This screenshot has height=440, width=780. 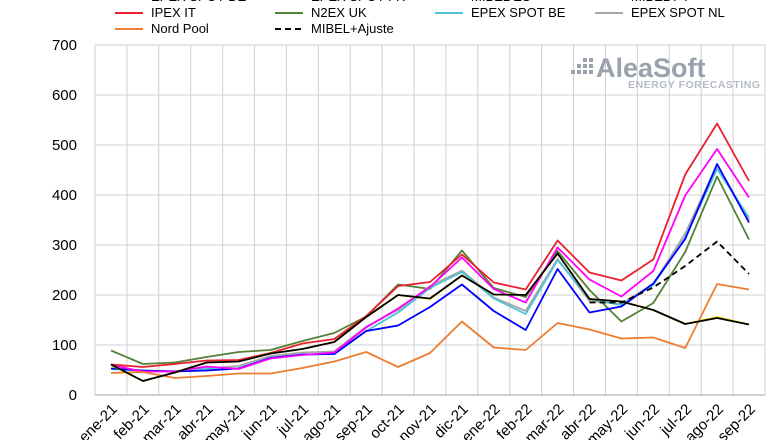 What do you see at coordinates (64, 295) in the screenshot?
I see `y-tick-label: 200` at bounding box center [64, 295].